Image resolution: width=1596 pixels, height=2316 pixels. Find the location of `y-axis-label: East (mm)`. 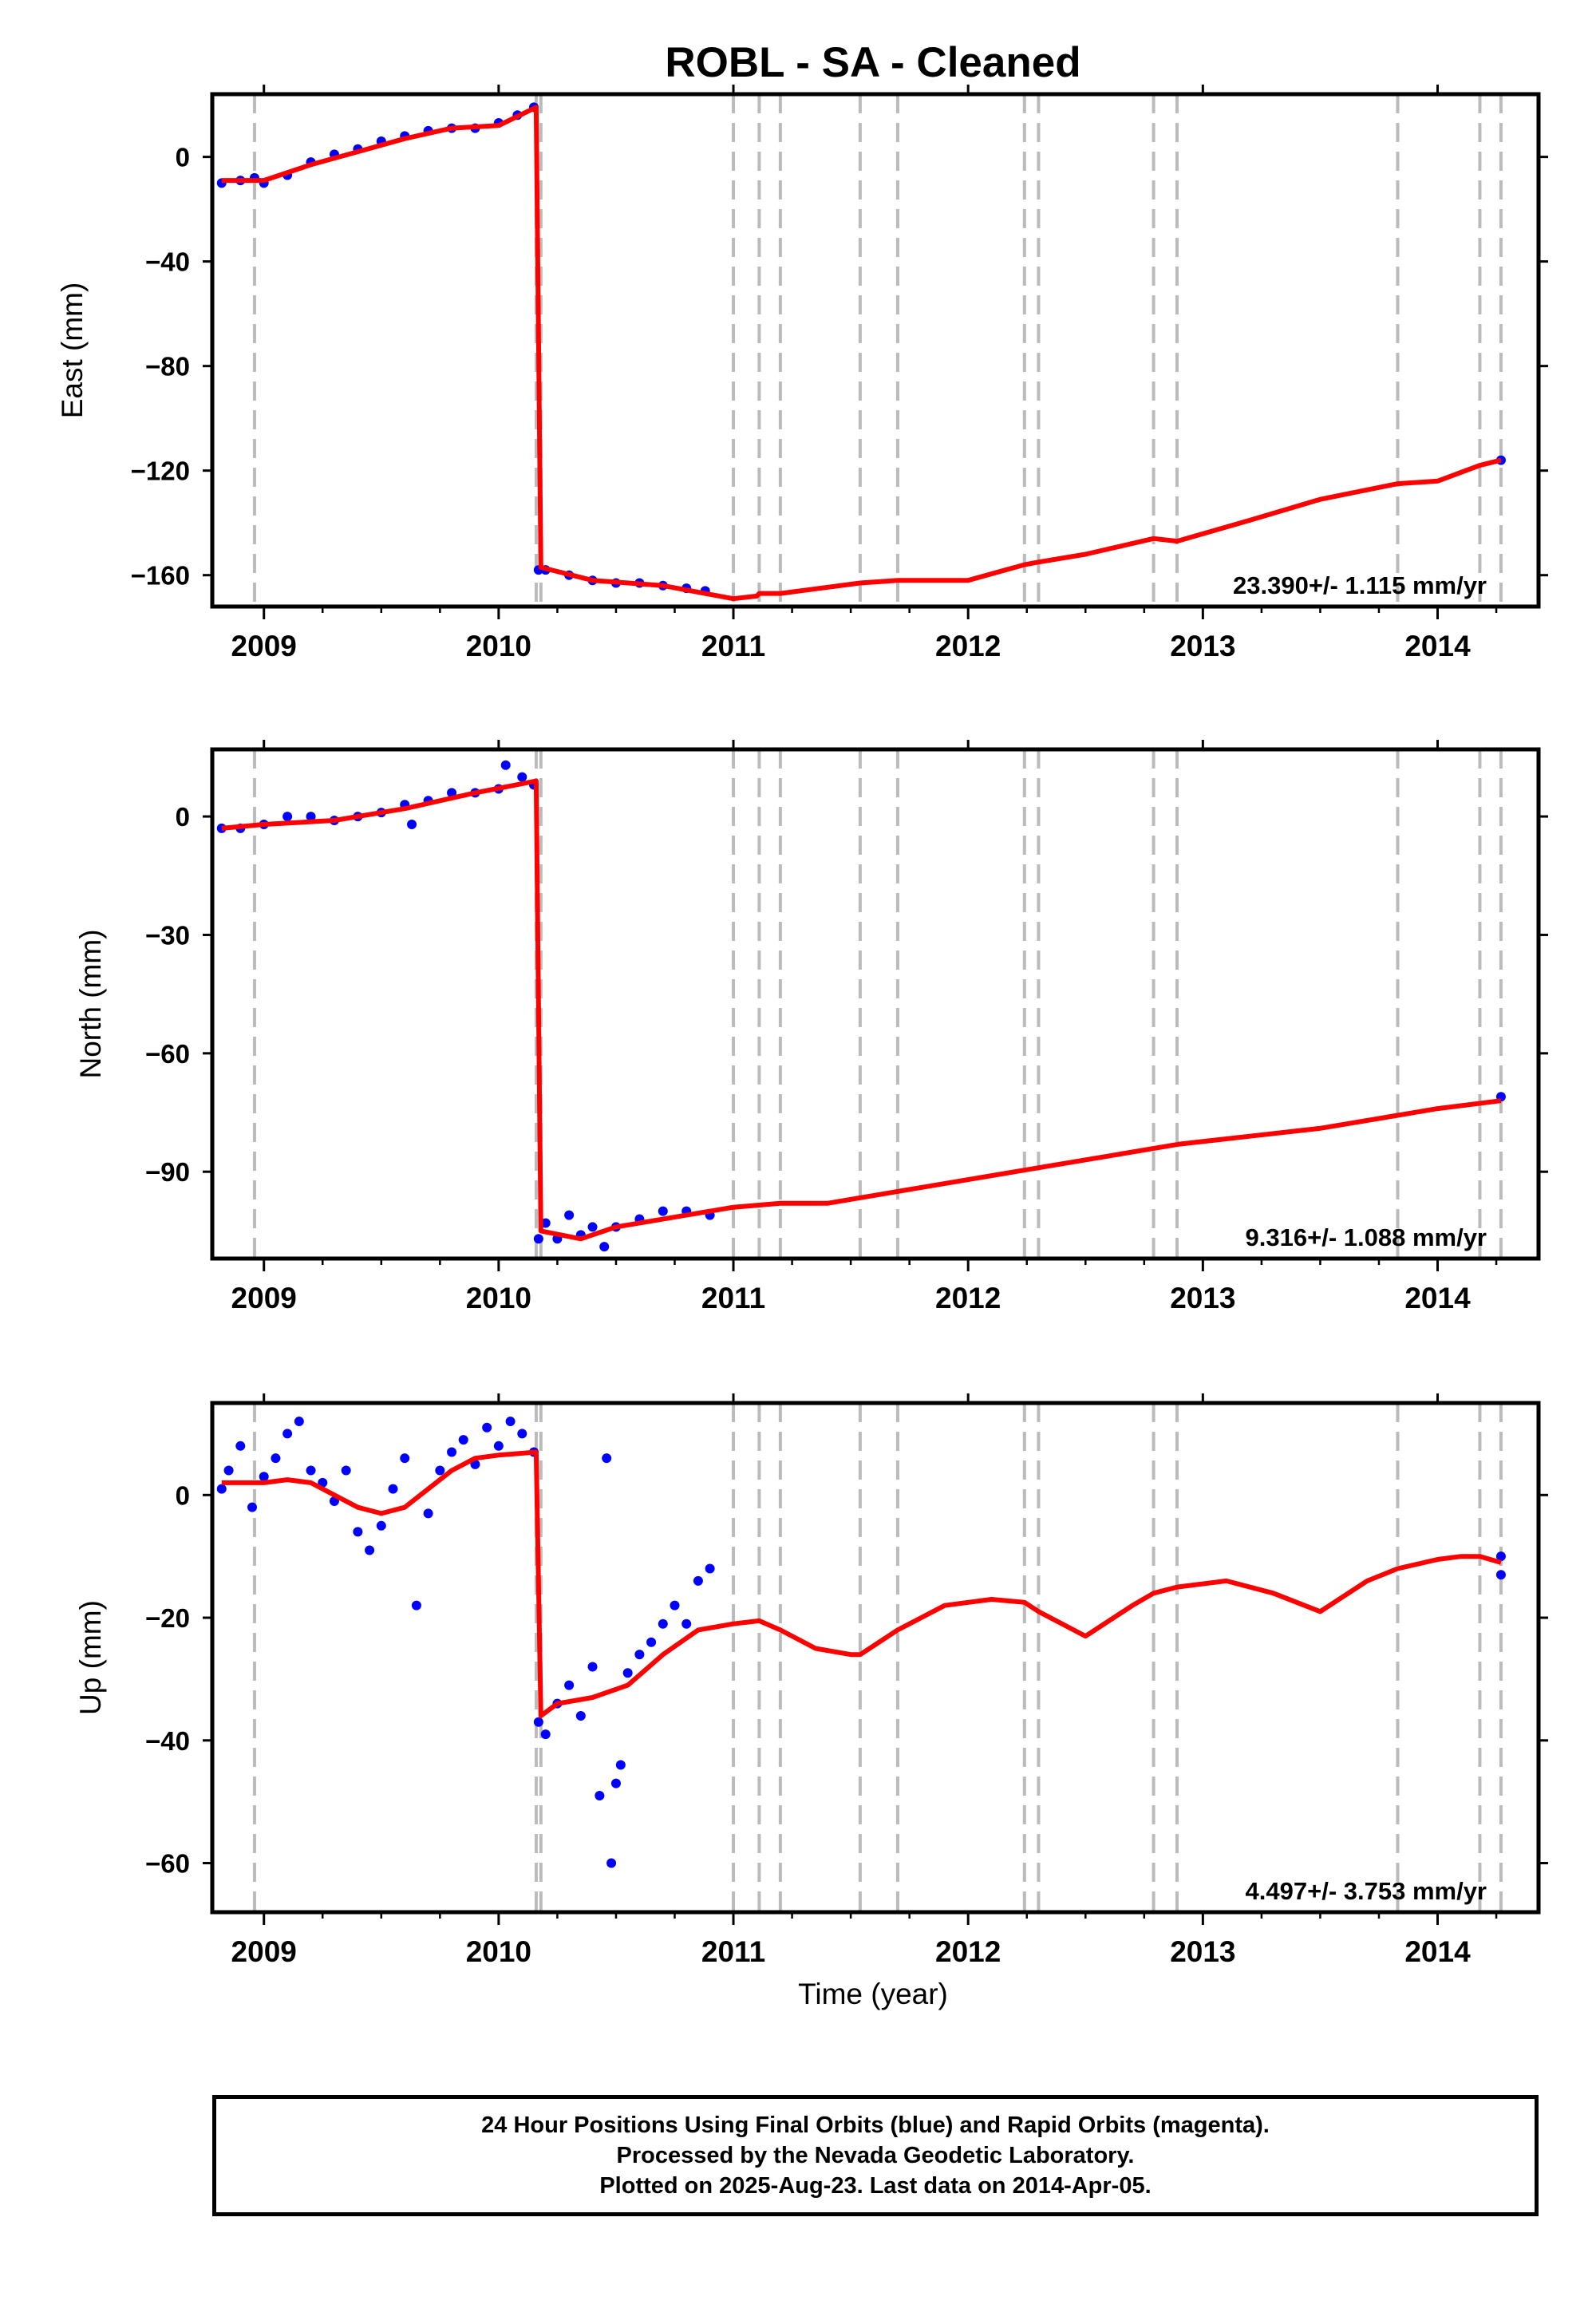

y-axis-label: East (mm) is located at coordinates (72, 351).